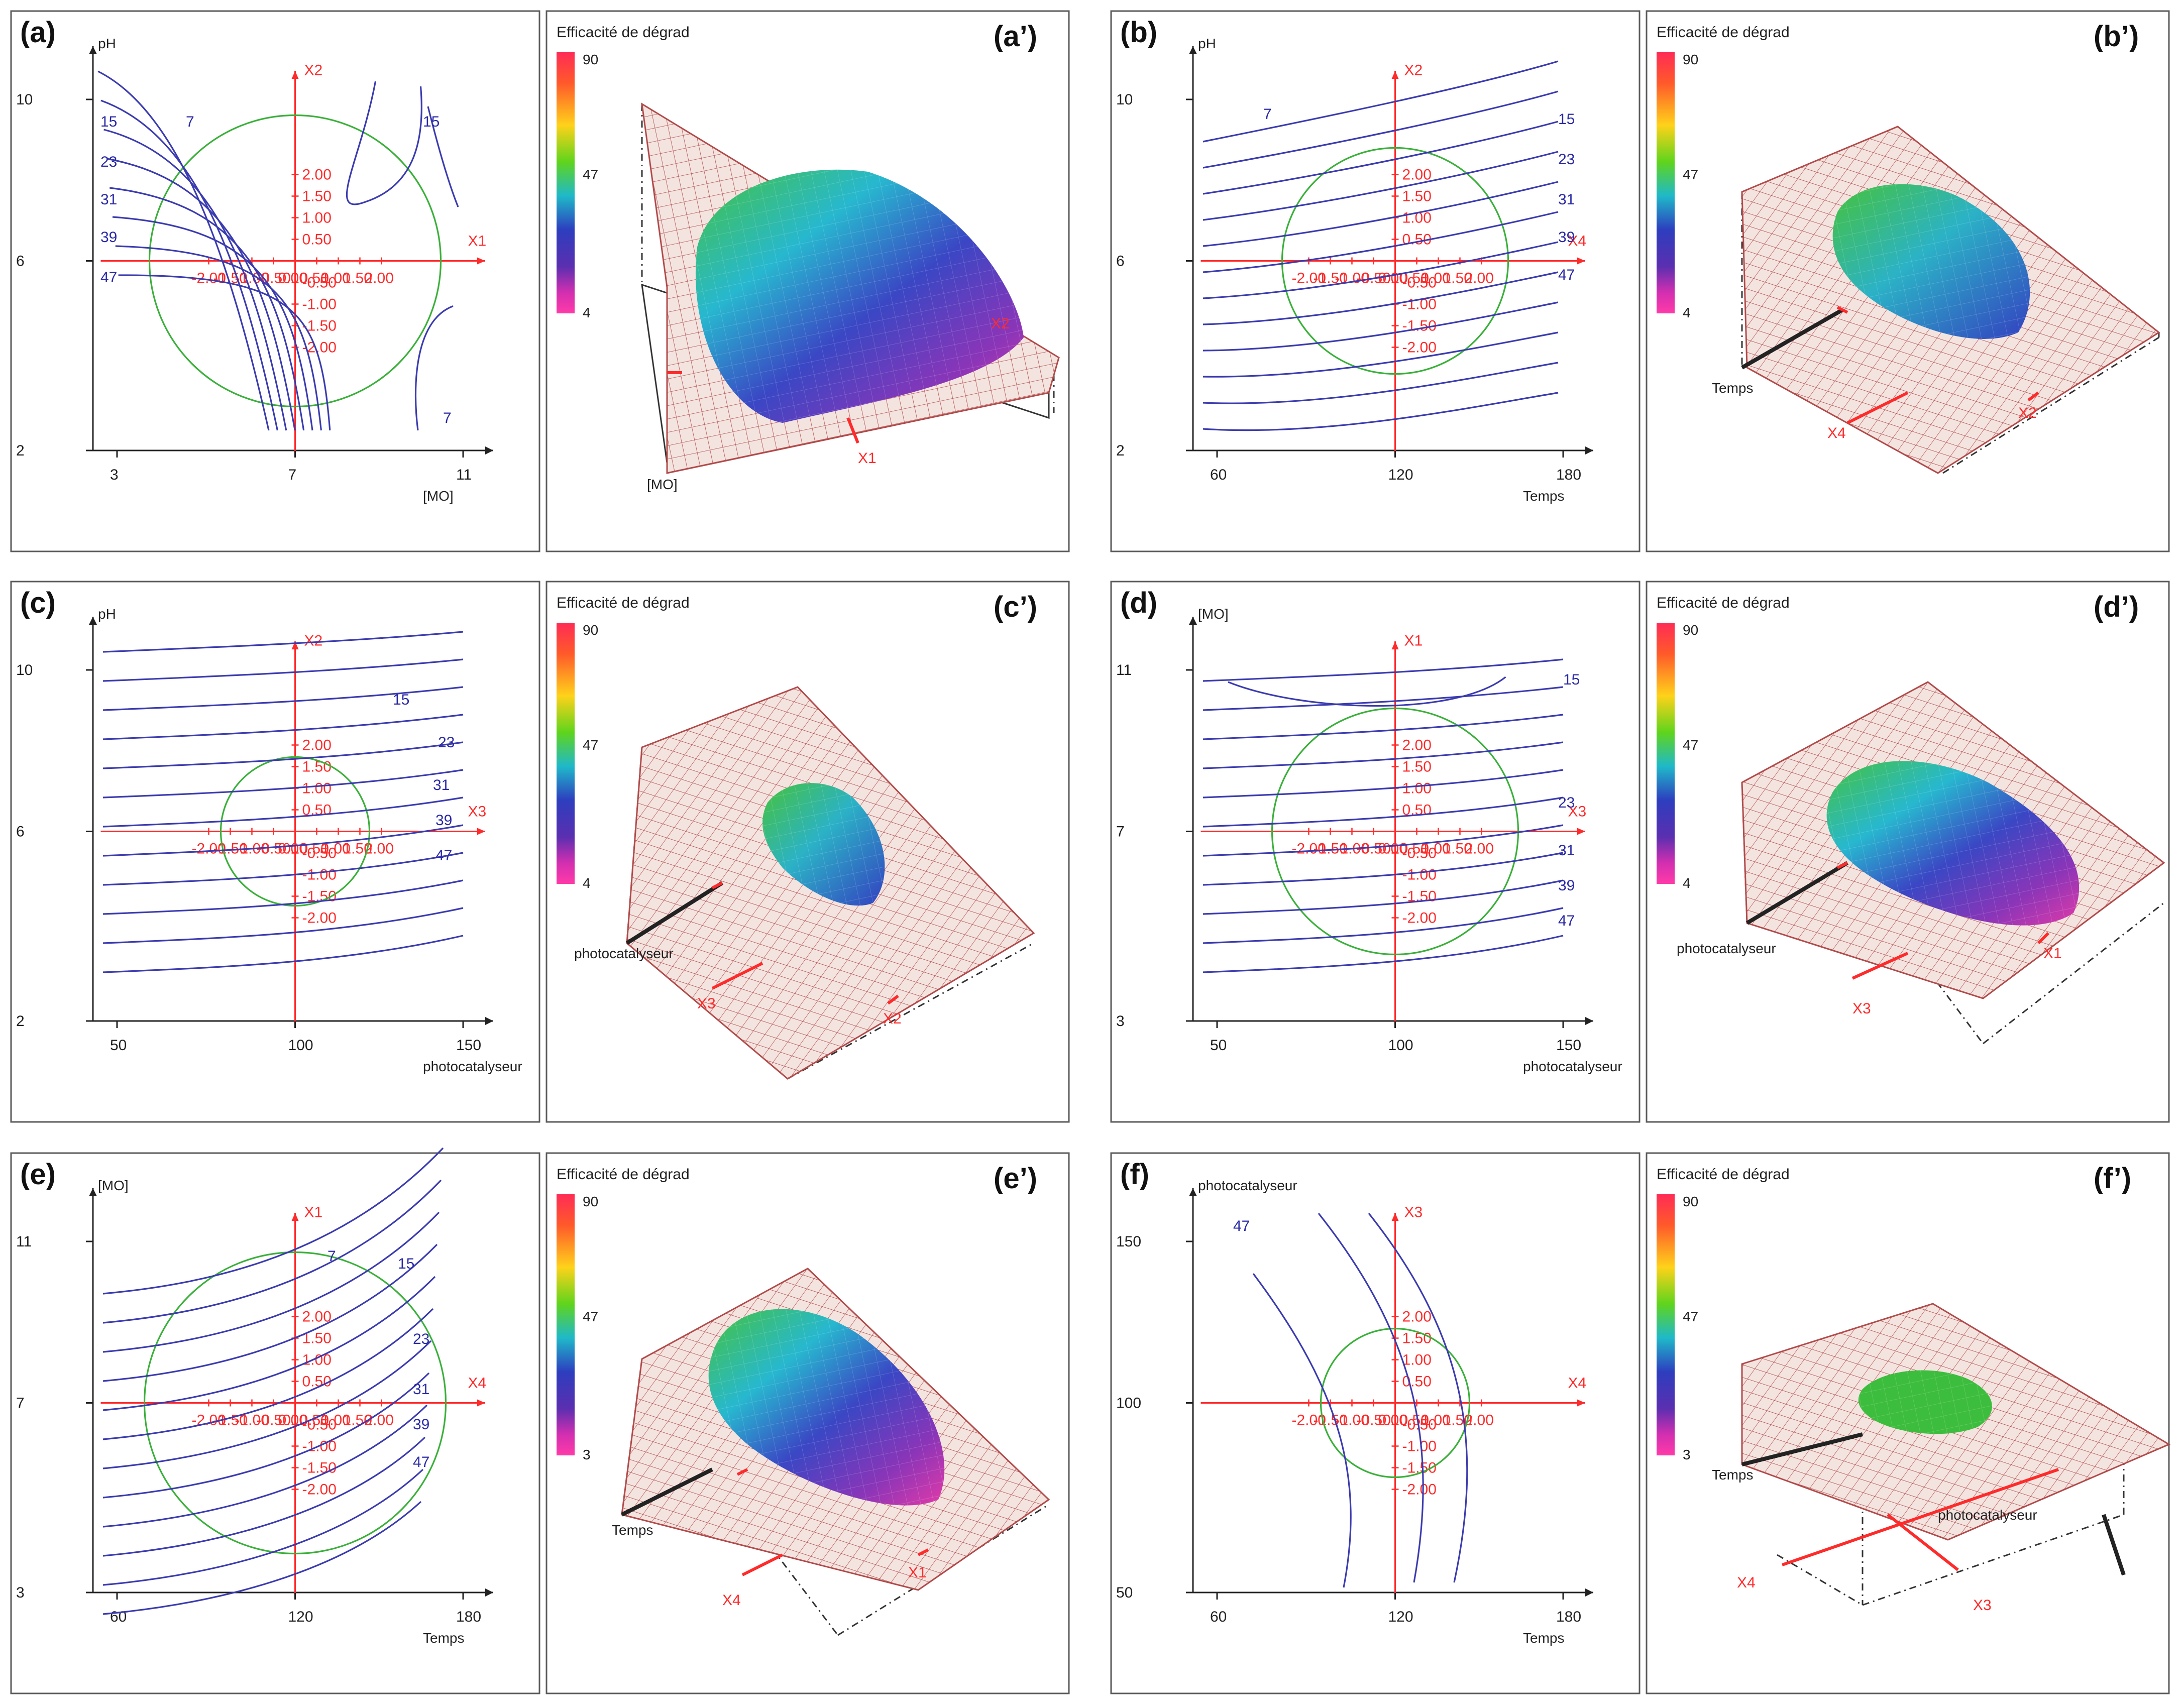 The image size is (2184, 1707). What do you see at coordinates (1982, 1606) in the screenshot?
I see `surface-axis-label: X3` at bounding box center [1982, 1606].